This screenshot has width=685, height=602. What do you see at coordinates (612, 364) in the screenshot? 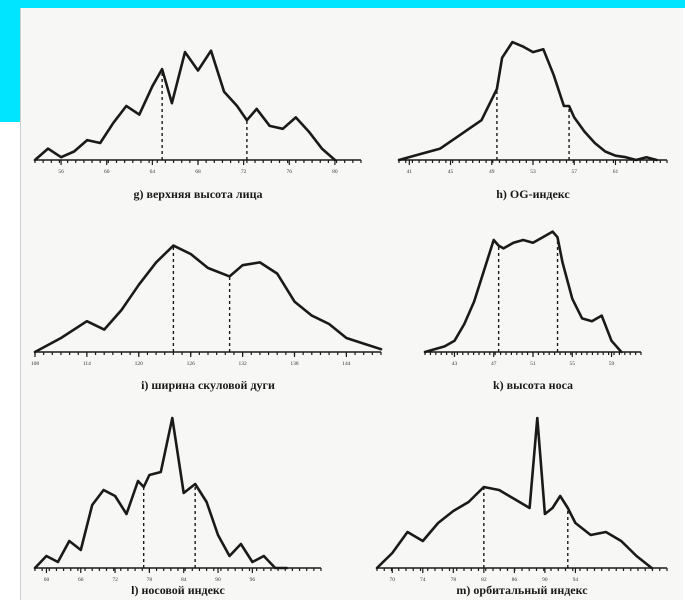
I see `tick-label: 59` at bounding box center [612, 364].